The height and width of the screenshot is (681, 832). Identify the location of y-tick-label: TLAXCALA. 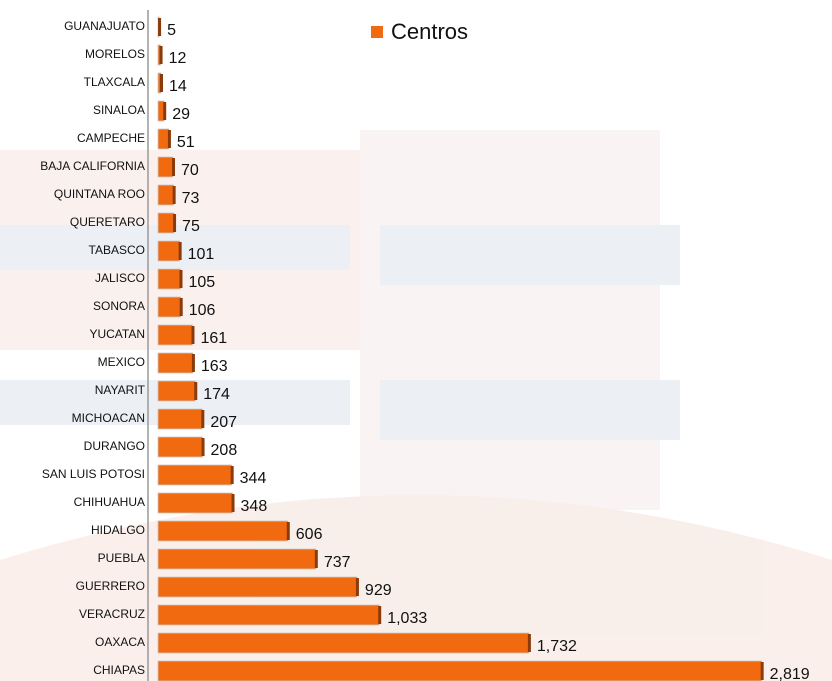
(114, 82).